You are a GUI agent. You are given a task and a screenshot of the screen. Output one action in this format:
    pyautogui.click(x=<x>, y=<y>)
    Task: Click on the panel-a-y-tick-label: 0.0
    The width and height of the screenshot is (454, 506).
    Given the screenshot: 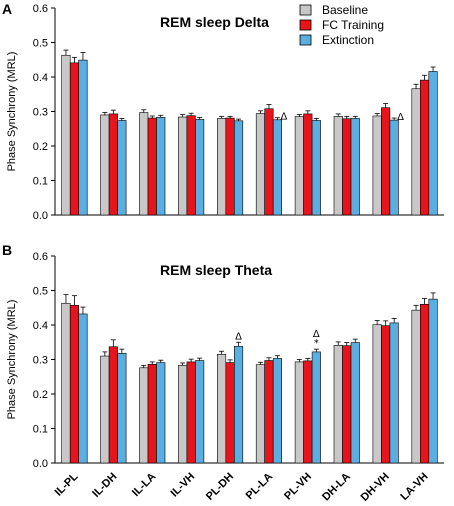 What is the action you would take?
    pyautogui.click(x=40, y=216)
    